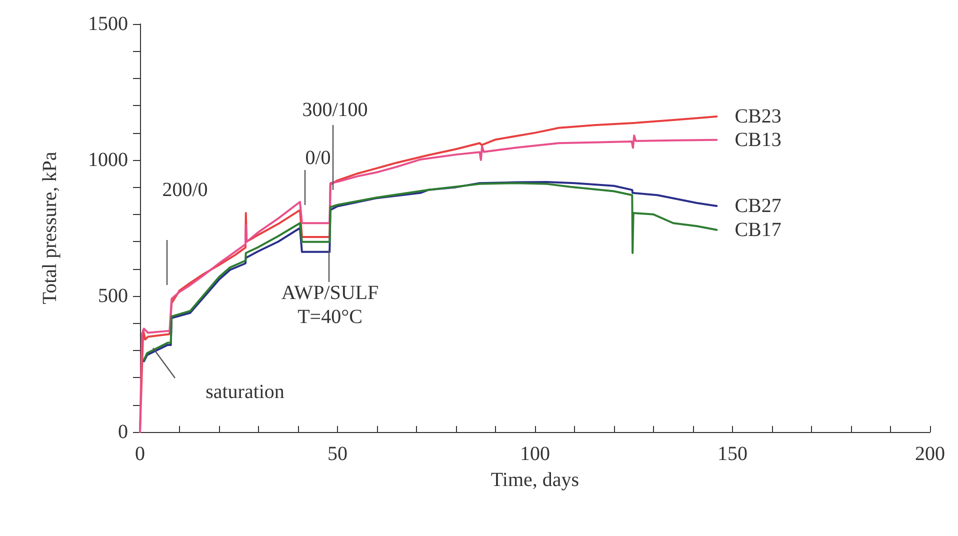 The width and height of the screenshot is (958, 536). Describe the element at coordinates (318, 158) in the screenshot. I see `annotation: 0/0` at that location.